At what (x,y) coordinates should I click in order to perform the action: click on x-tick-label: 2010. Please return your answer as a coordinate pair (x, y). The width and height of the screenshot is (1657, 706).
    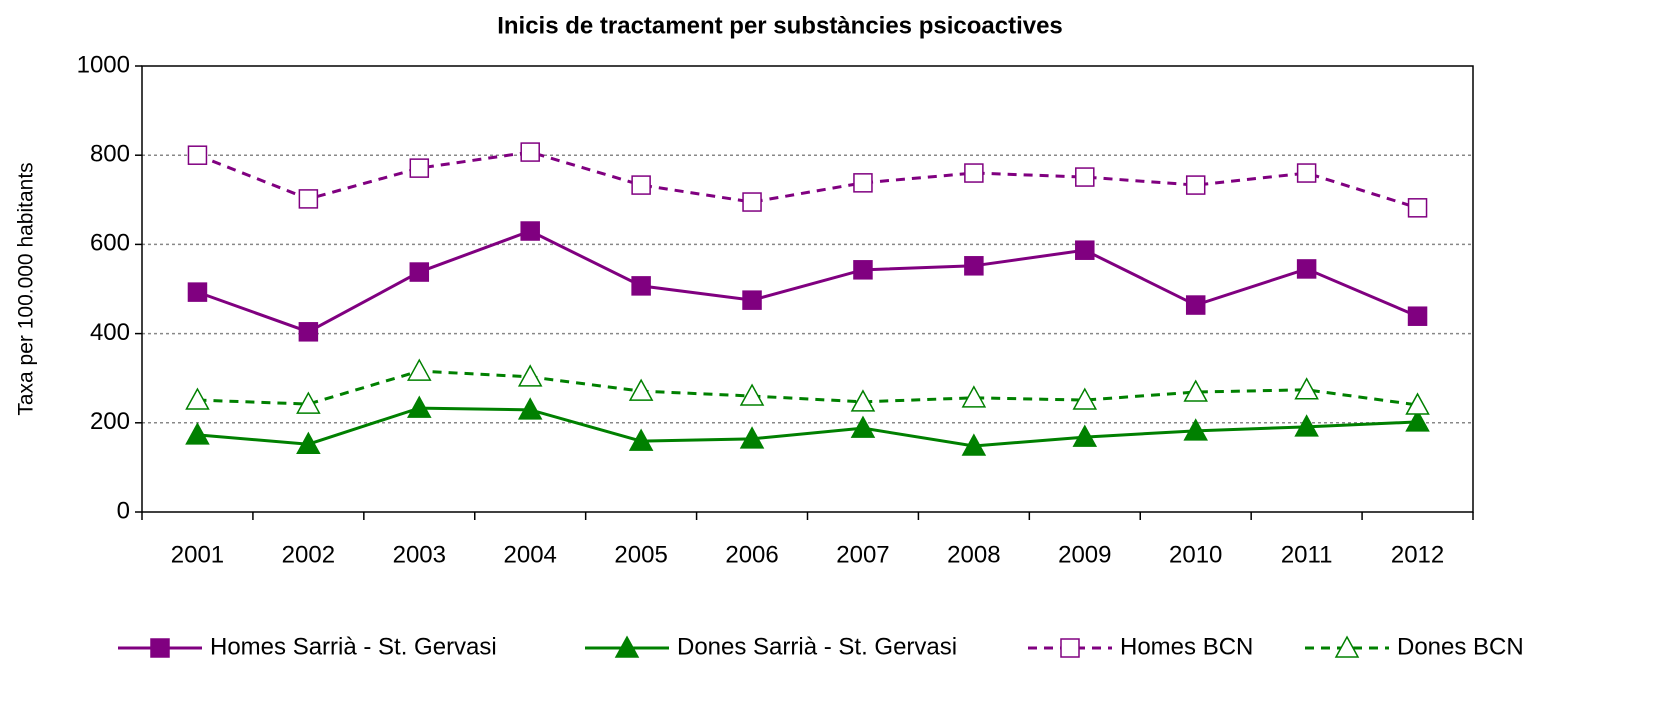
    Looking at the image, I should click on (1195, 554).